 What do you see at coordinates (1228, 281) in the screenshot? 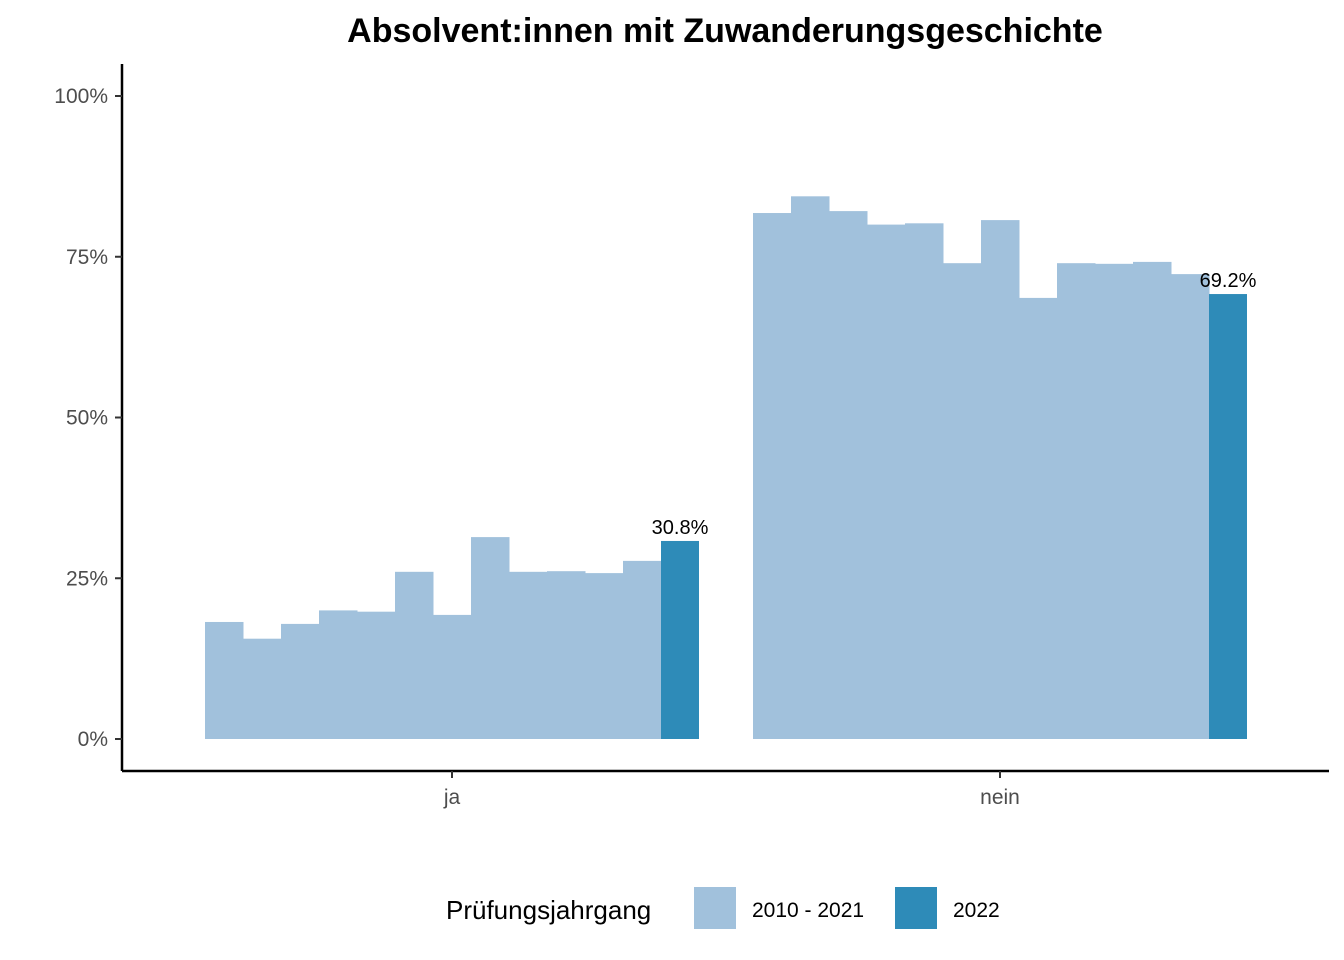
I see `data-label-nein-2022: 69.2%` at bounding box center [1228, 281].